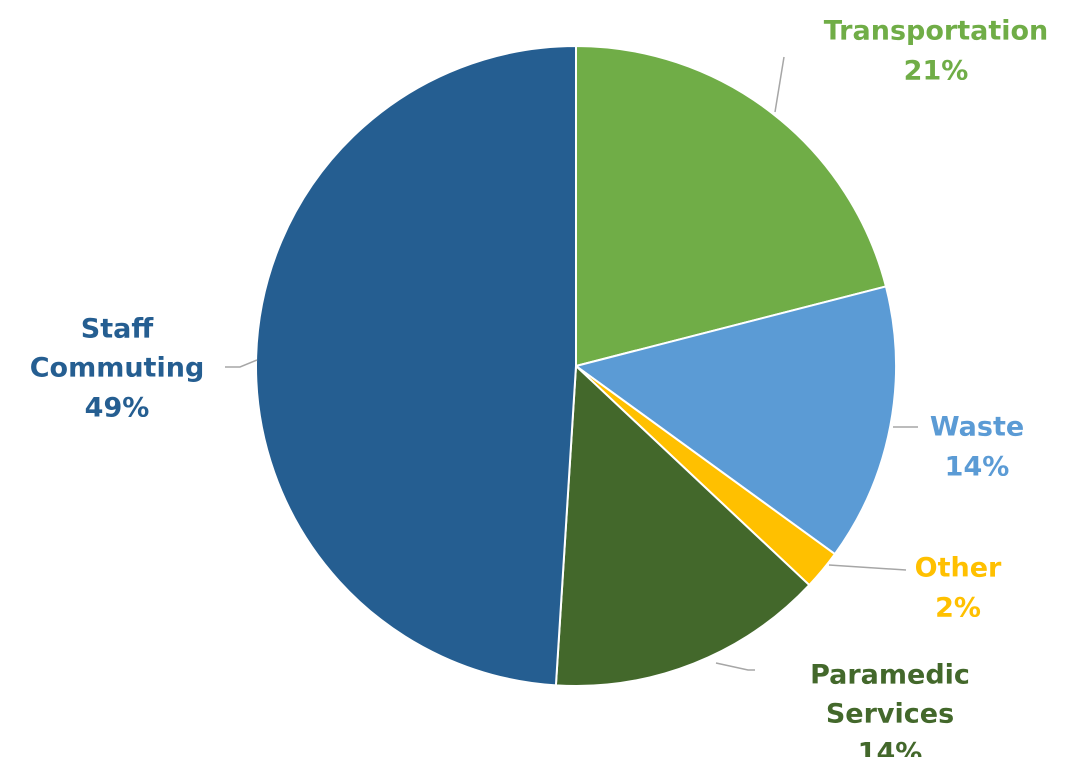 This screenshot has width=1066, height=757. Describe the element at coordinates (977, 427) in the screenshot. I see `data-label-name-waste: Waste` at that location.